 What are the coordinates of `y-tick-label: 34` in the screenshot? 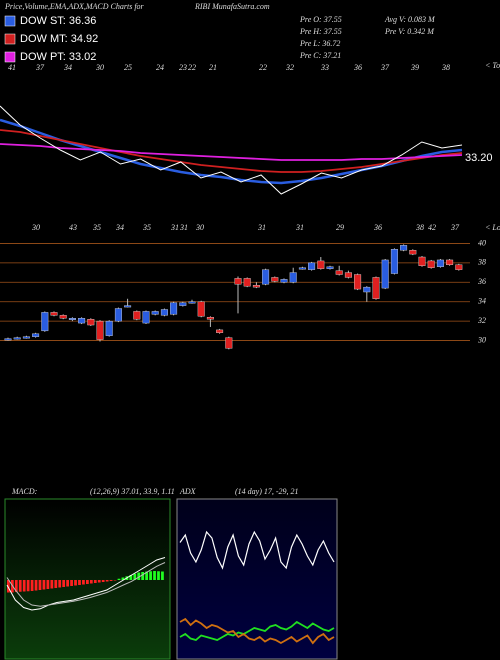 It's located at (481, 301).